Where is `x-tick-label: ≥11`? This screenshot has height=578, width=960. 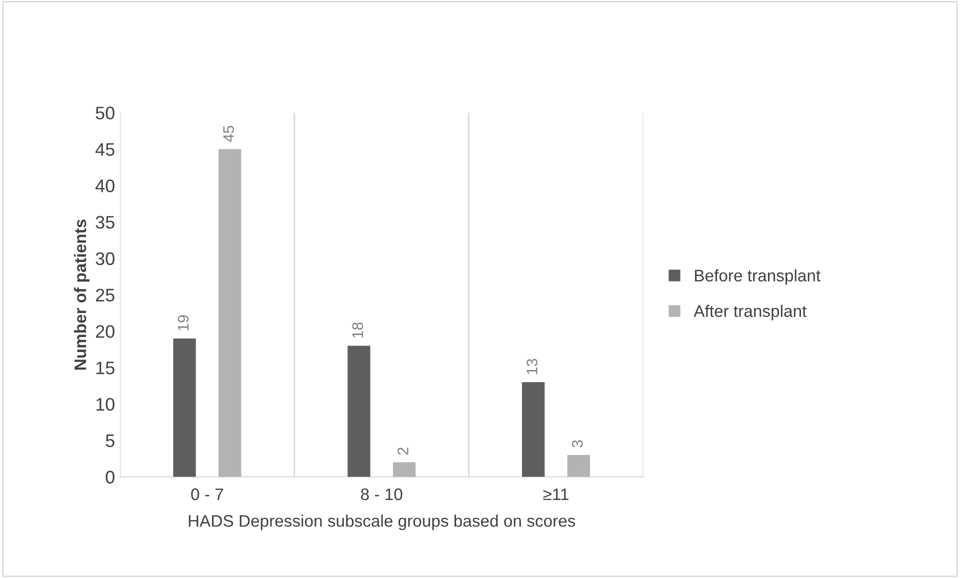
x-tick-label: ≥11 is located at coordinates (555, 494).